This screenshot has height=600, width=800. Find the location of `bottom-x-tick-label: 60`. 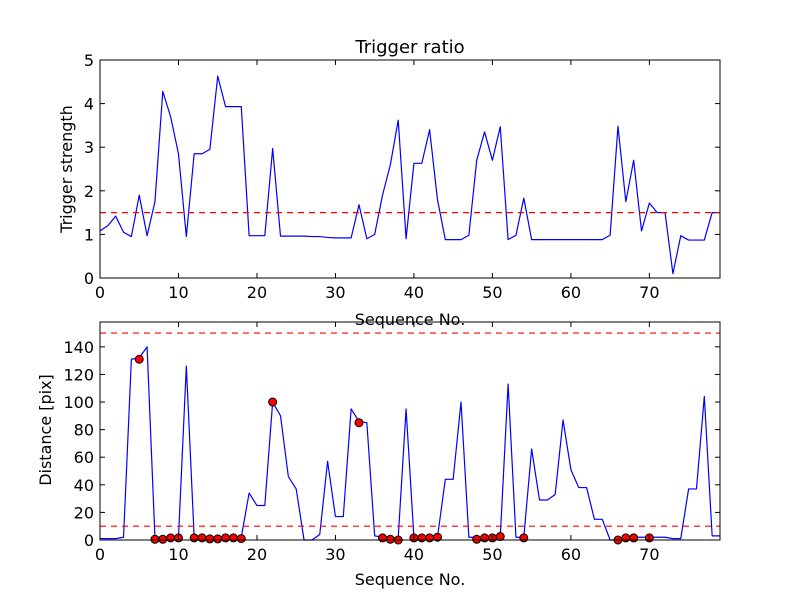

bottom-x-tick-label: 60 is located at coordinates (571, 554).